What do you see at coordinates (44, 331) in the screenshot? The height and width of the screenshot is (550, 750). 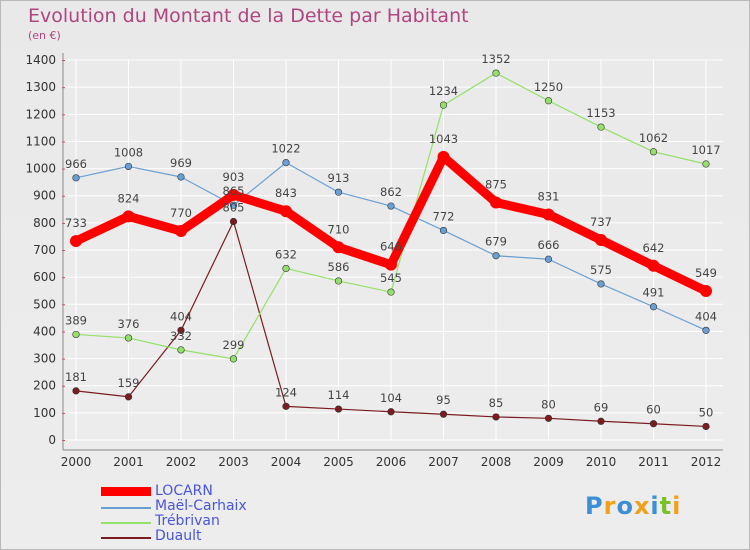 I see `y-tick-label: 400` at bounding box center [44, 331].